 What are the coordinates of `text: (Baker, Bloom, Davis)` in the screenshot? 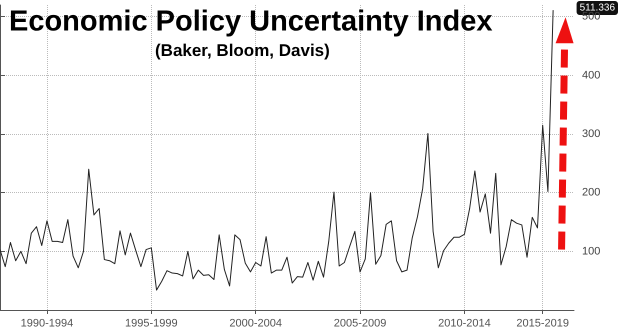 It's located at (242, 50).